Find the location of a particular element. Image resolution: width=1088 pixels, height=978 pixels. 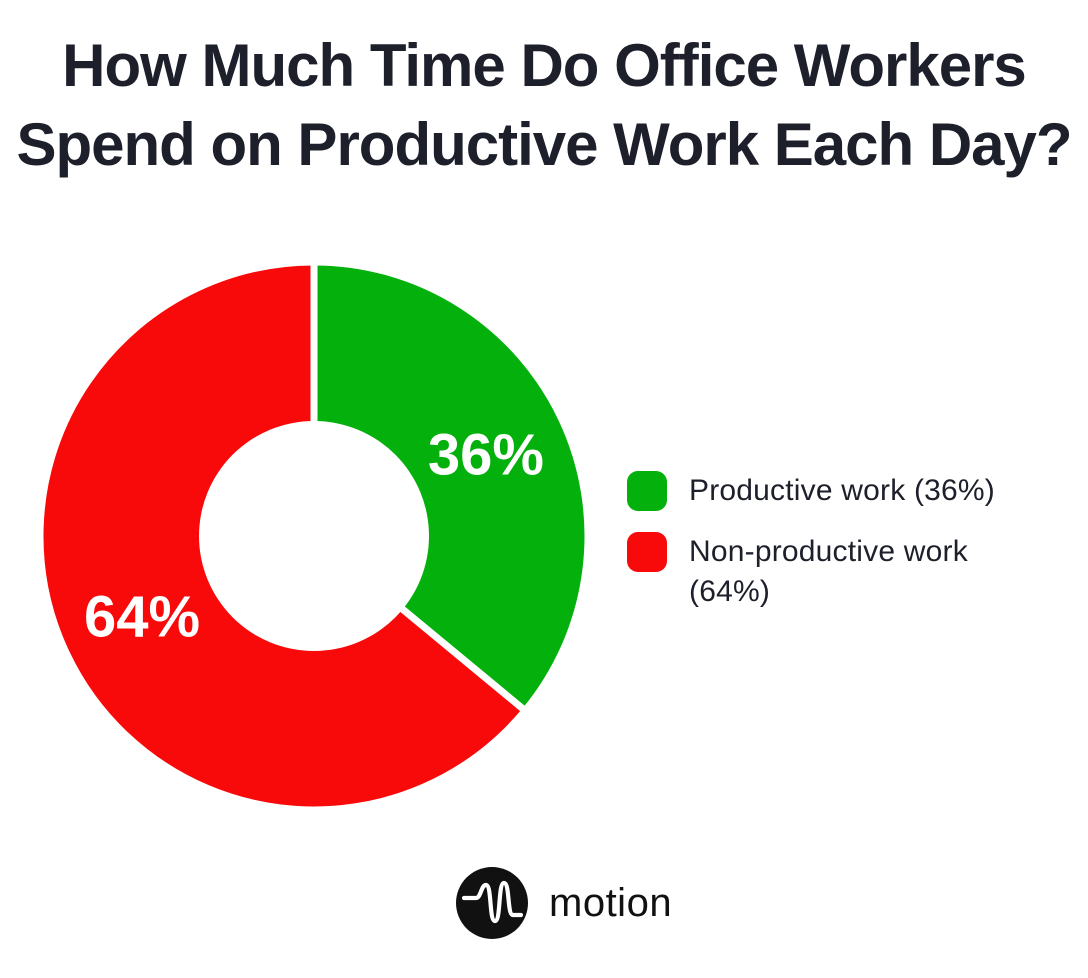

legend-label-non-productive: Non-productive work (64%) is located at coordinates (828, 571).